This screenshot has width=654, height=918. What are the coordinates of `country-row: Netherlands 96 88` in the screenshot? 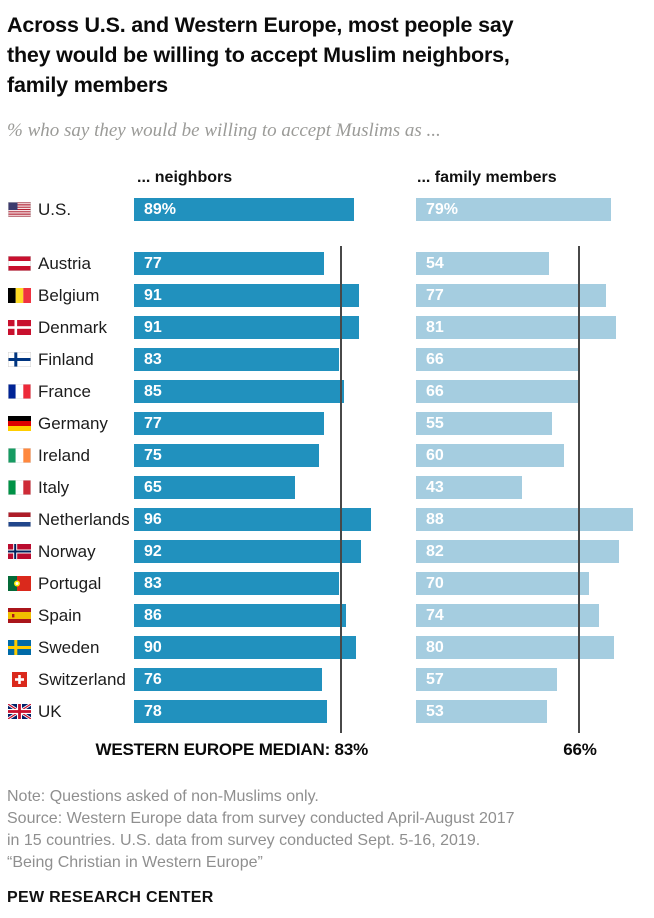 It's located at (327, 519).